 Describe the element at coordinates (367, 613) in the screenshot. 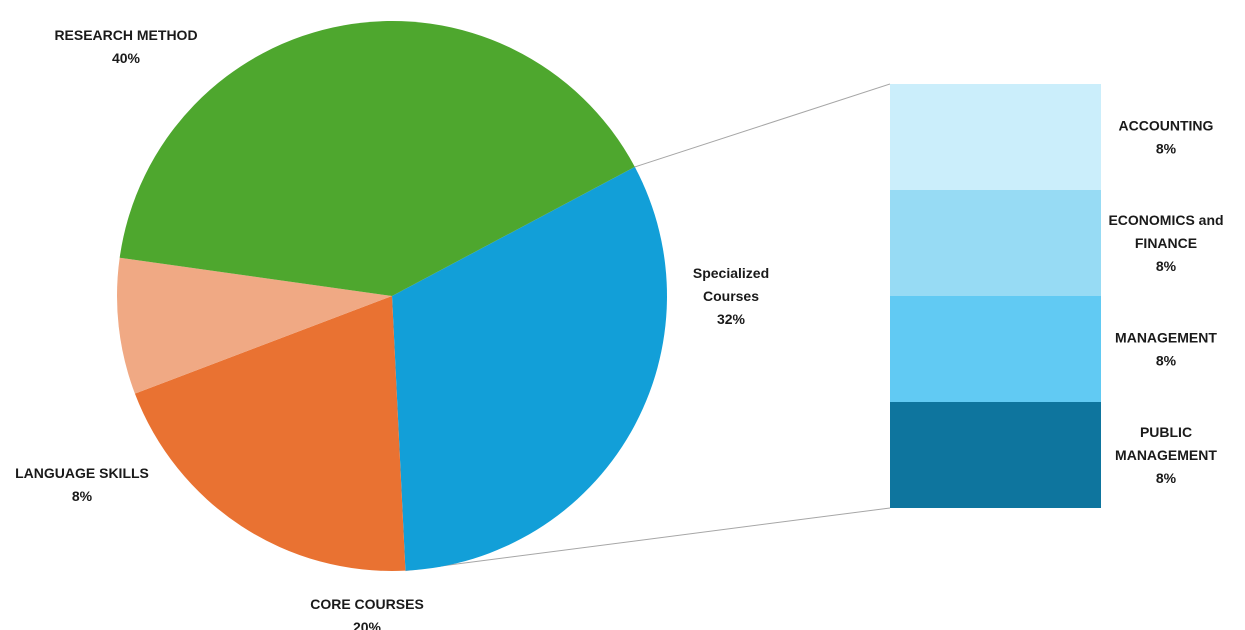

I see `pie-label-core-courses: CORE COURSES 20%` at that location.